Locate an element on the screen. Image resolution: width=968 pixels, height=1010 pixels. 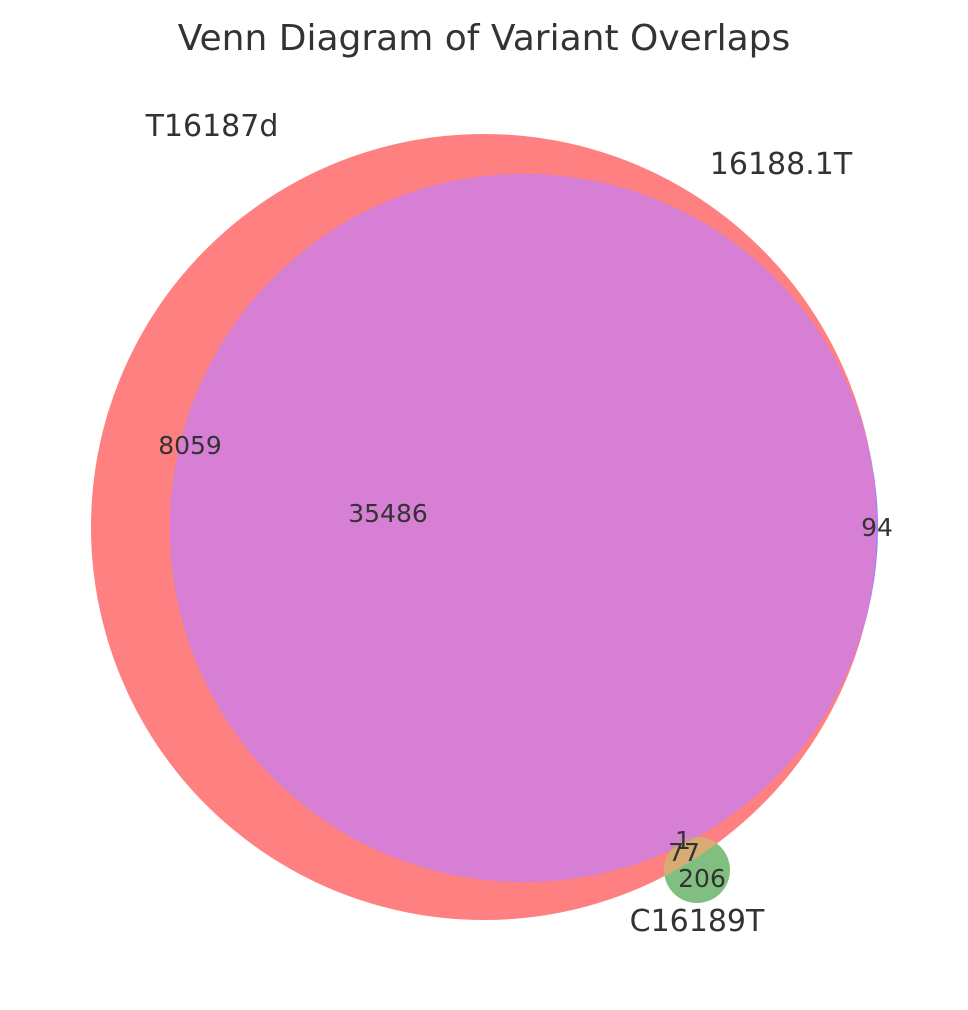
count-all-three: 1 is located at coordinates (683, 840).